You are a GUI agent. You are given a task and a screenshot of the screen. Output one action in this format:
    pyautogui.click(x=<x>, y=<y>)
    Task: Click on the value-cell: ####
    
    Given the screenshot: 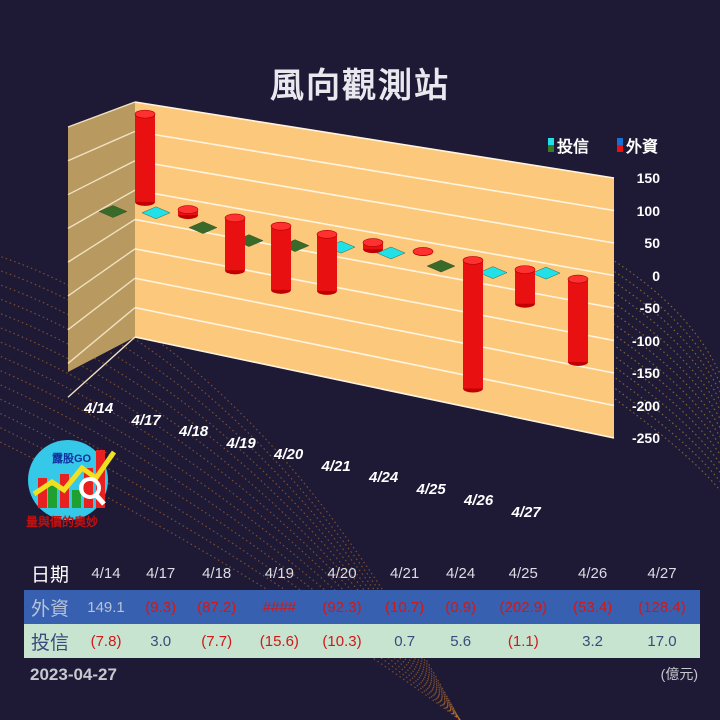 What is the action you would take?
    pyautogui.click(x=279, y=607)
    